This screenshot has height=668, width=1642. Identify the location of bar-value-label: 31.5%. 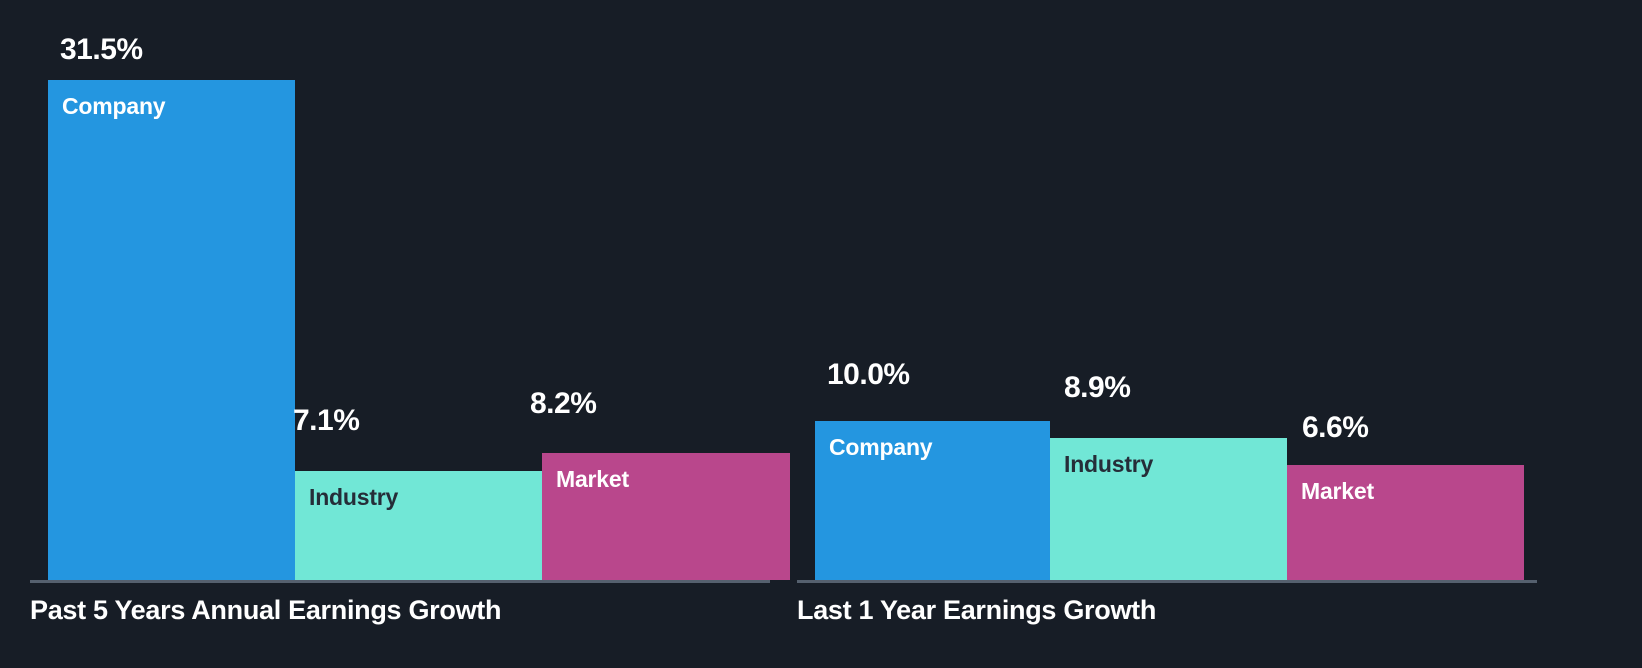
(101, 49).